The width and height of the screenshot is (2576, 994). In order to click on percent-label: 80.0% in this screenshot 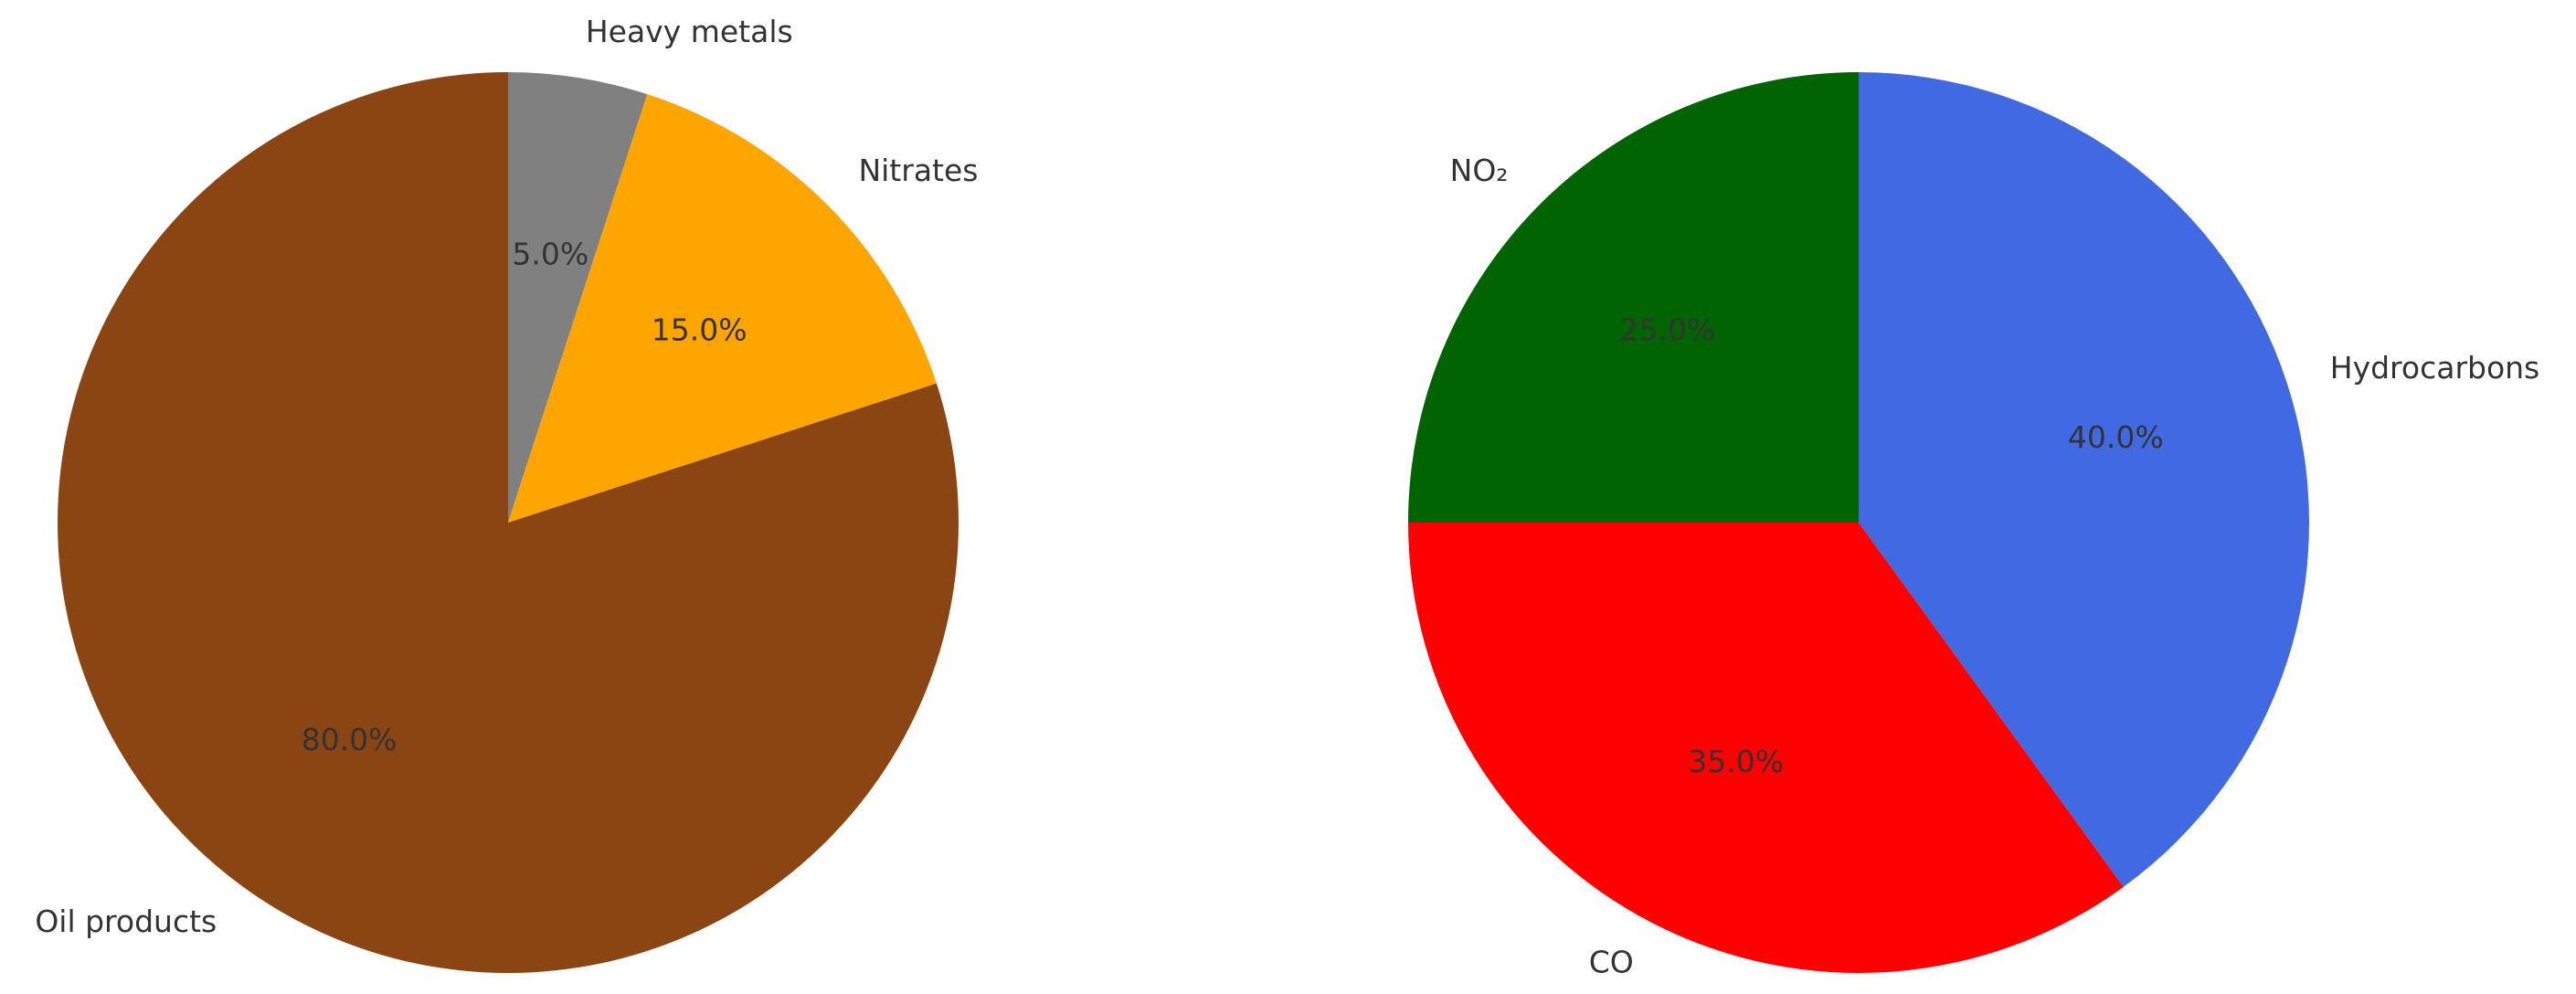, I will do `click(350, 739)`.